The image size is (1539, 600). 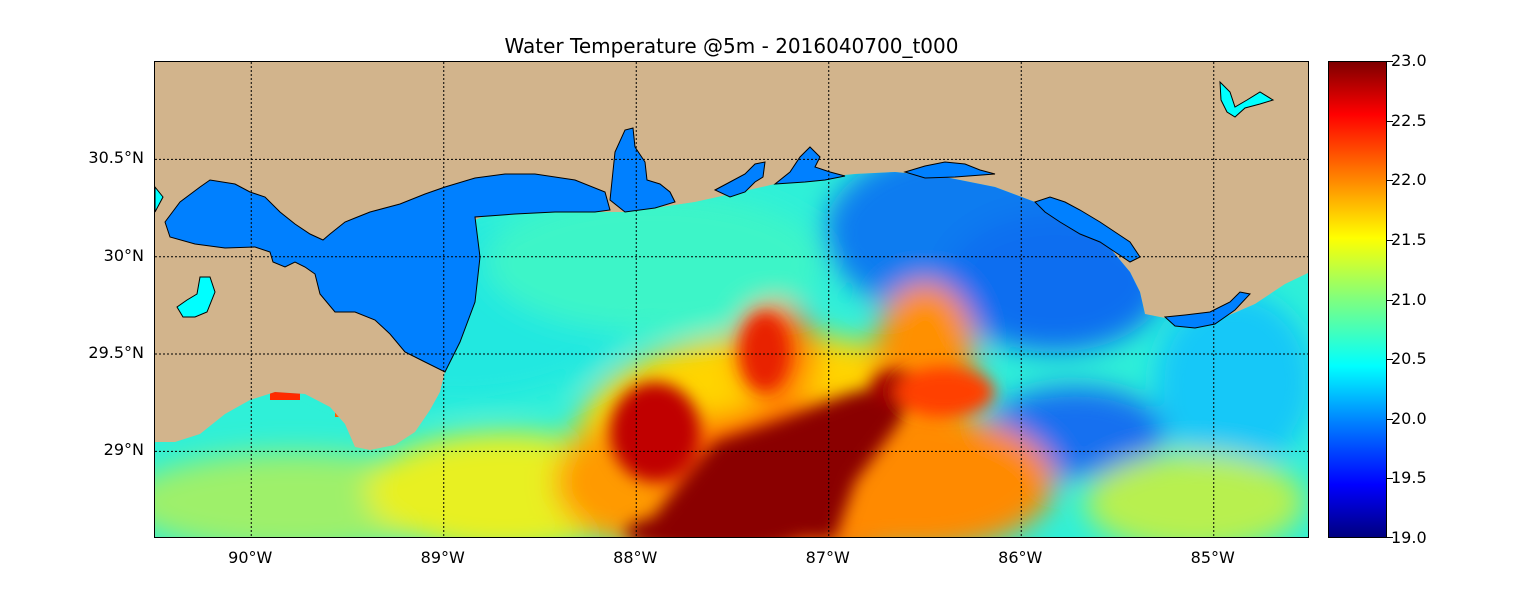 I want to click on colorbar-tick-label: 19.0, so click(x=1409, y=537).